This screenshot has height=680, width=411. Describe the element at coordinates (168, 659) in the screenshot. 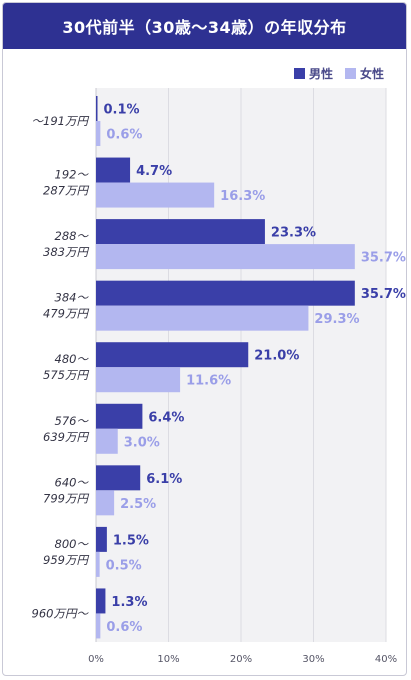

I see `x-tick-label: 10%` at that location.